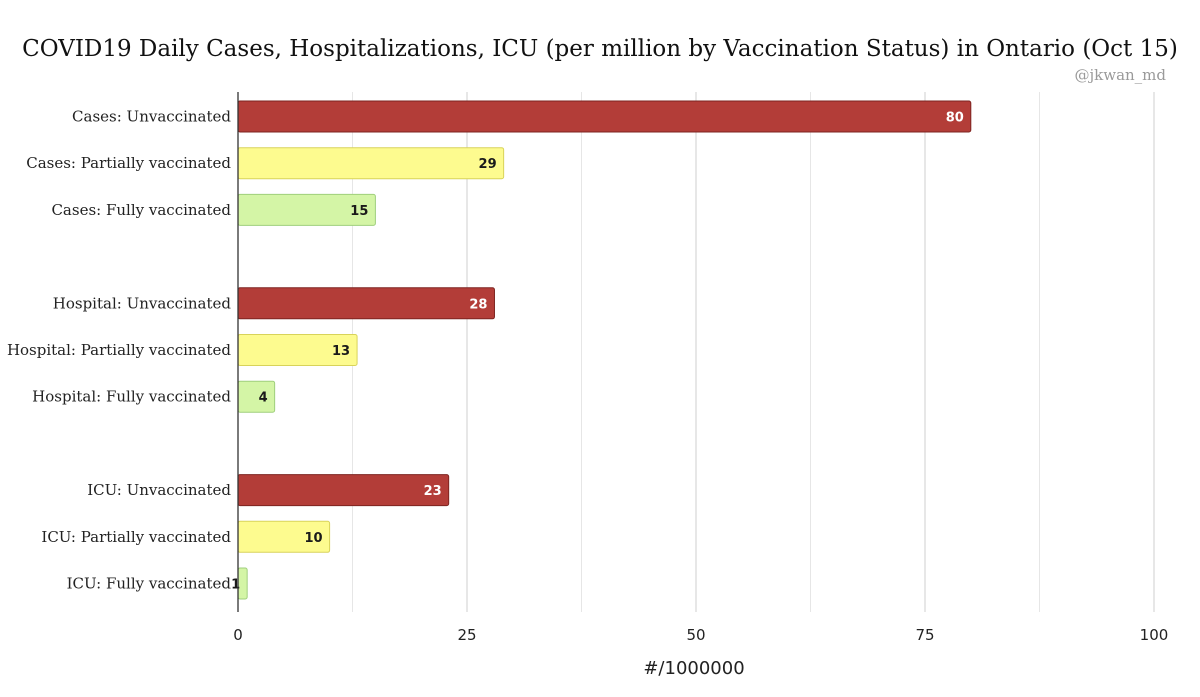 This screenshot has width=1200, height=697. I want to click on x-tick-label: 100, so click(1154, 635).